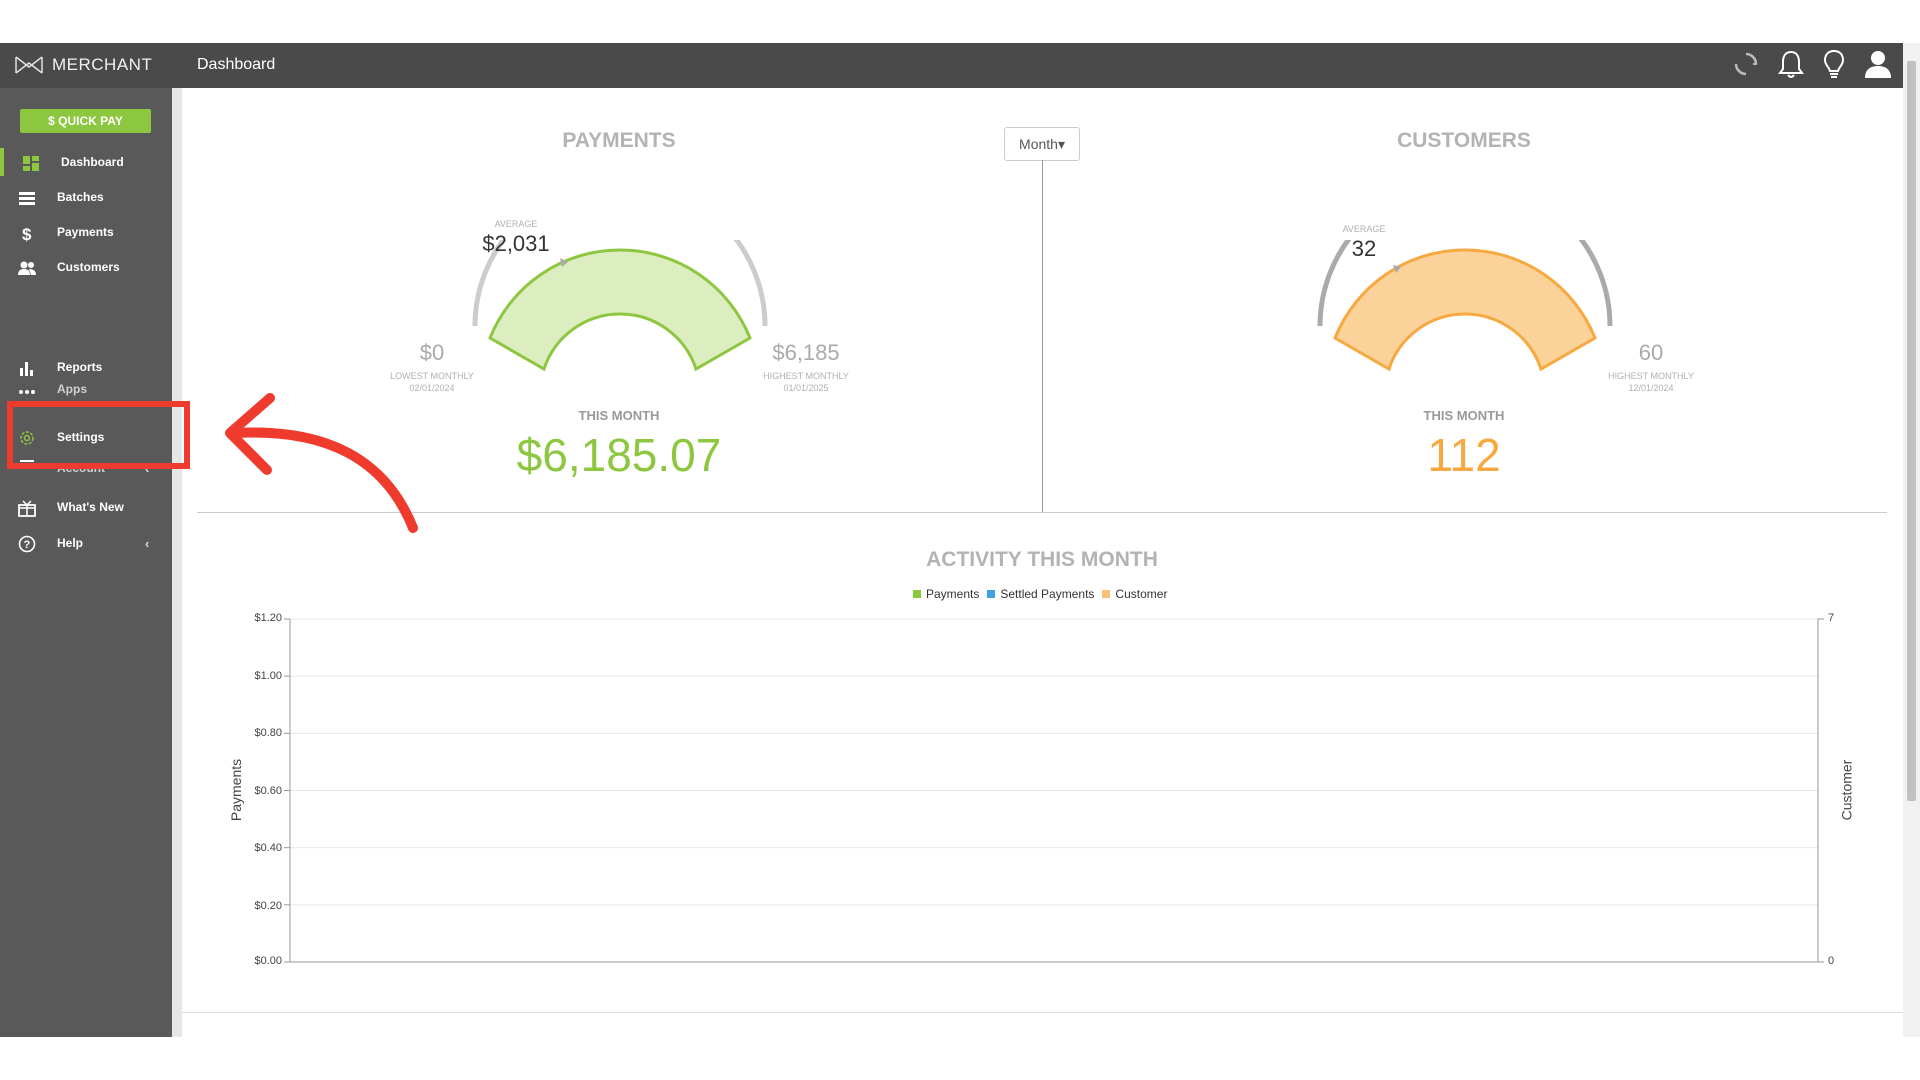  What do you see at coordinates (177, 562) in the screenshot?
I see `sidebar-edge` at bounding box center [177, 562].